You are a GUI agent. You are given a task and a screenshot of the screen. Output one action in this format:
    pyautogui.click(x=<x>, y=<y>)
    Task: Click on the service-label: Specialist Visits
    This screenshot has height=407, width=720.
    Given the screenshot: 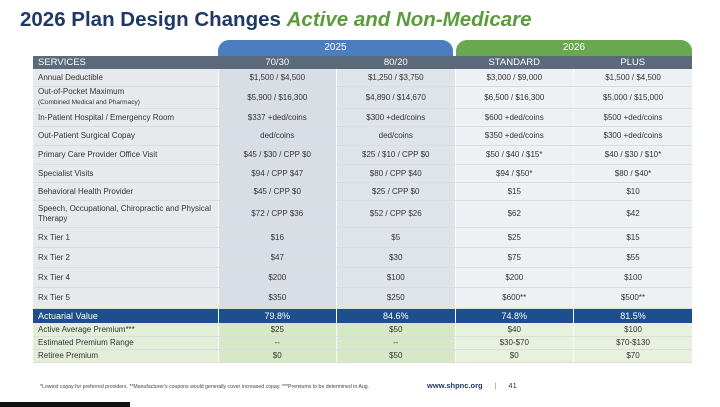 What is the action you would take?
    pyautogui.click(x=125, y=173)
    